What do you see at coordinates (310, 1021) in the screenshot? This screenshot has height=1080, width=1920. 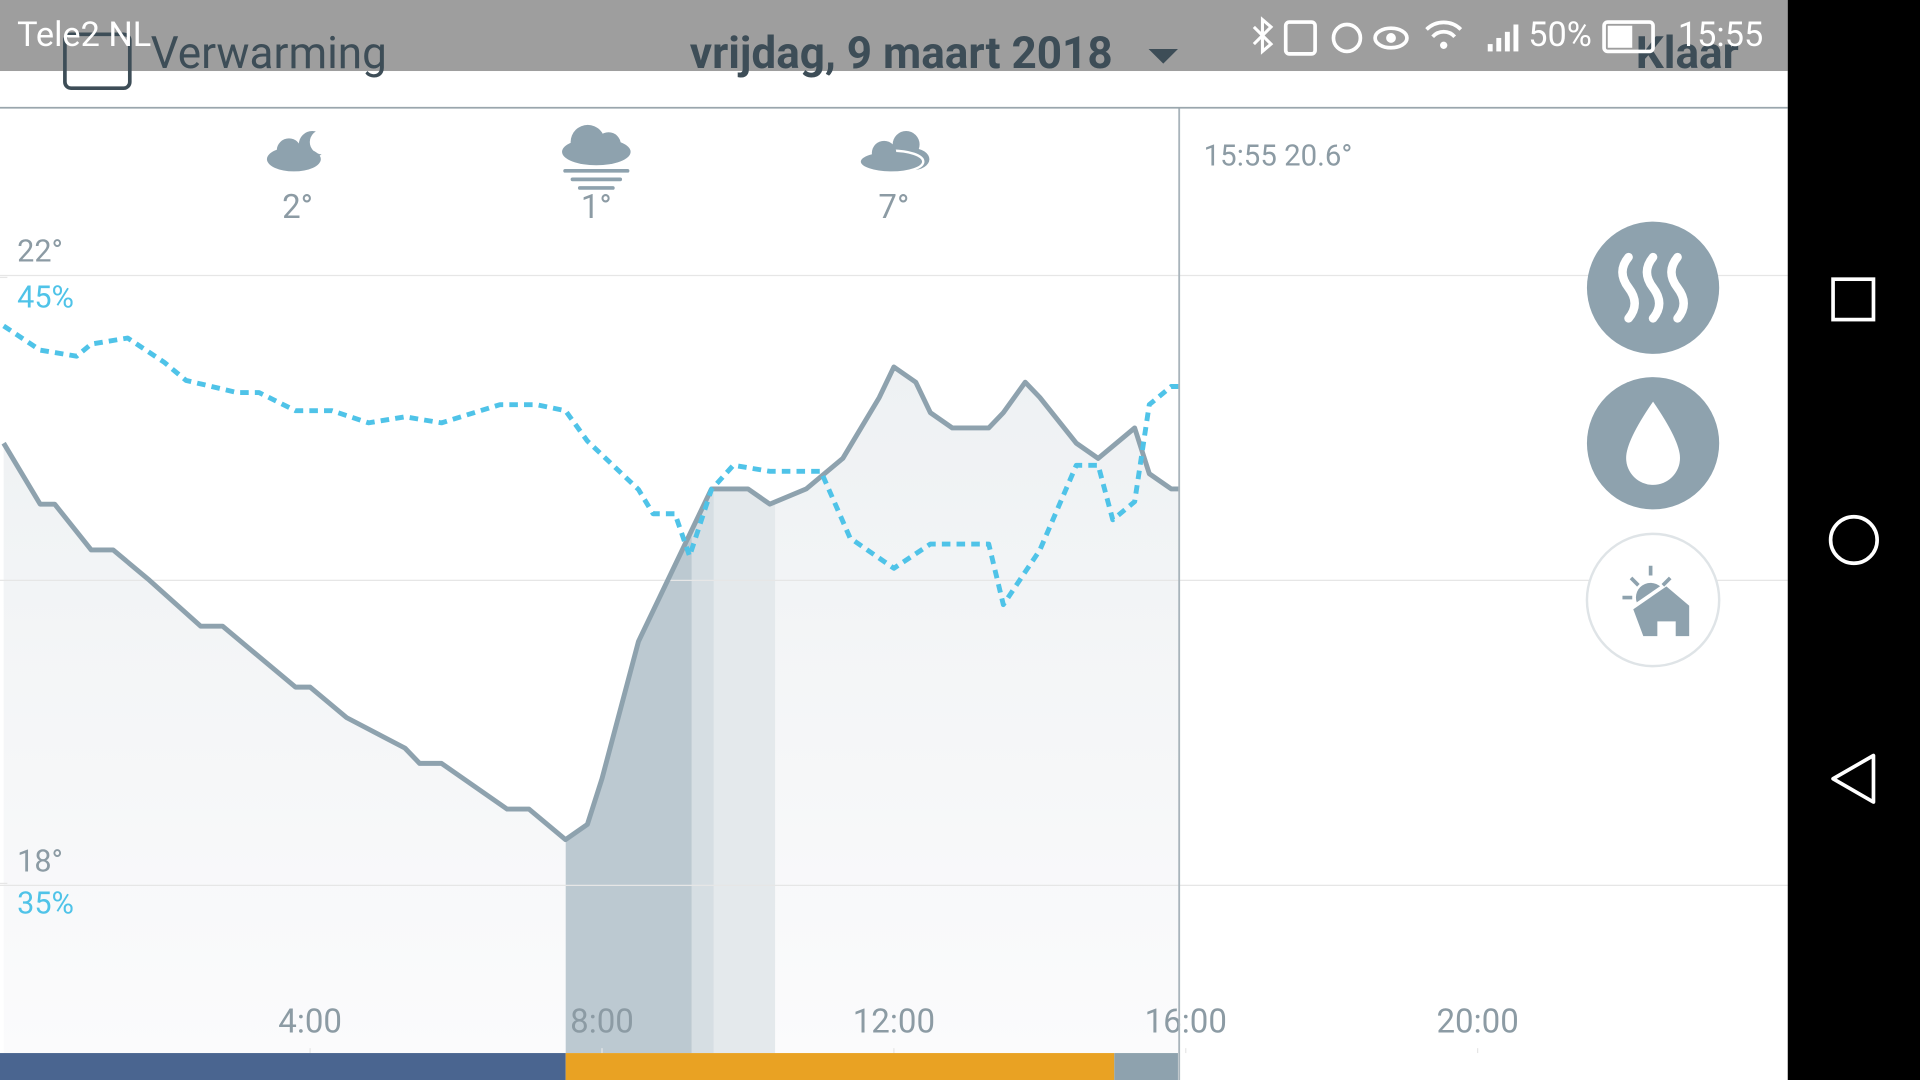 I see `x-tick-label: 4:00` at bounding box center [310, 1021].